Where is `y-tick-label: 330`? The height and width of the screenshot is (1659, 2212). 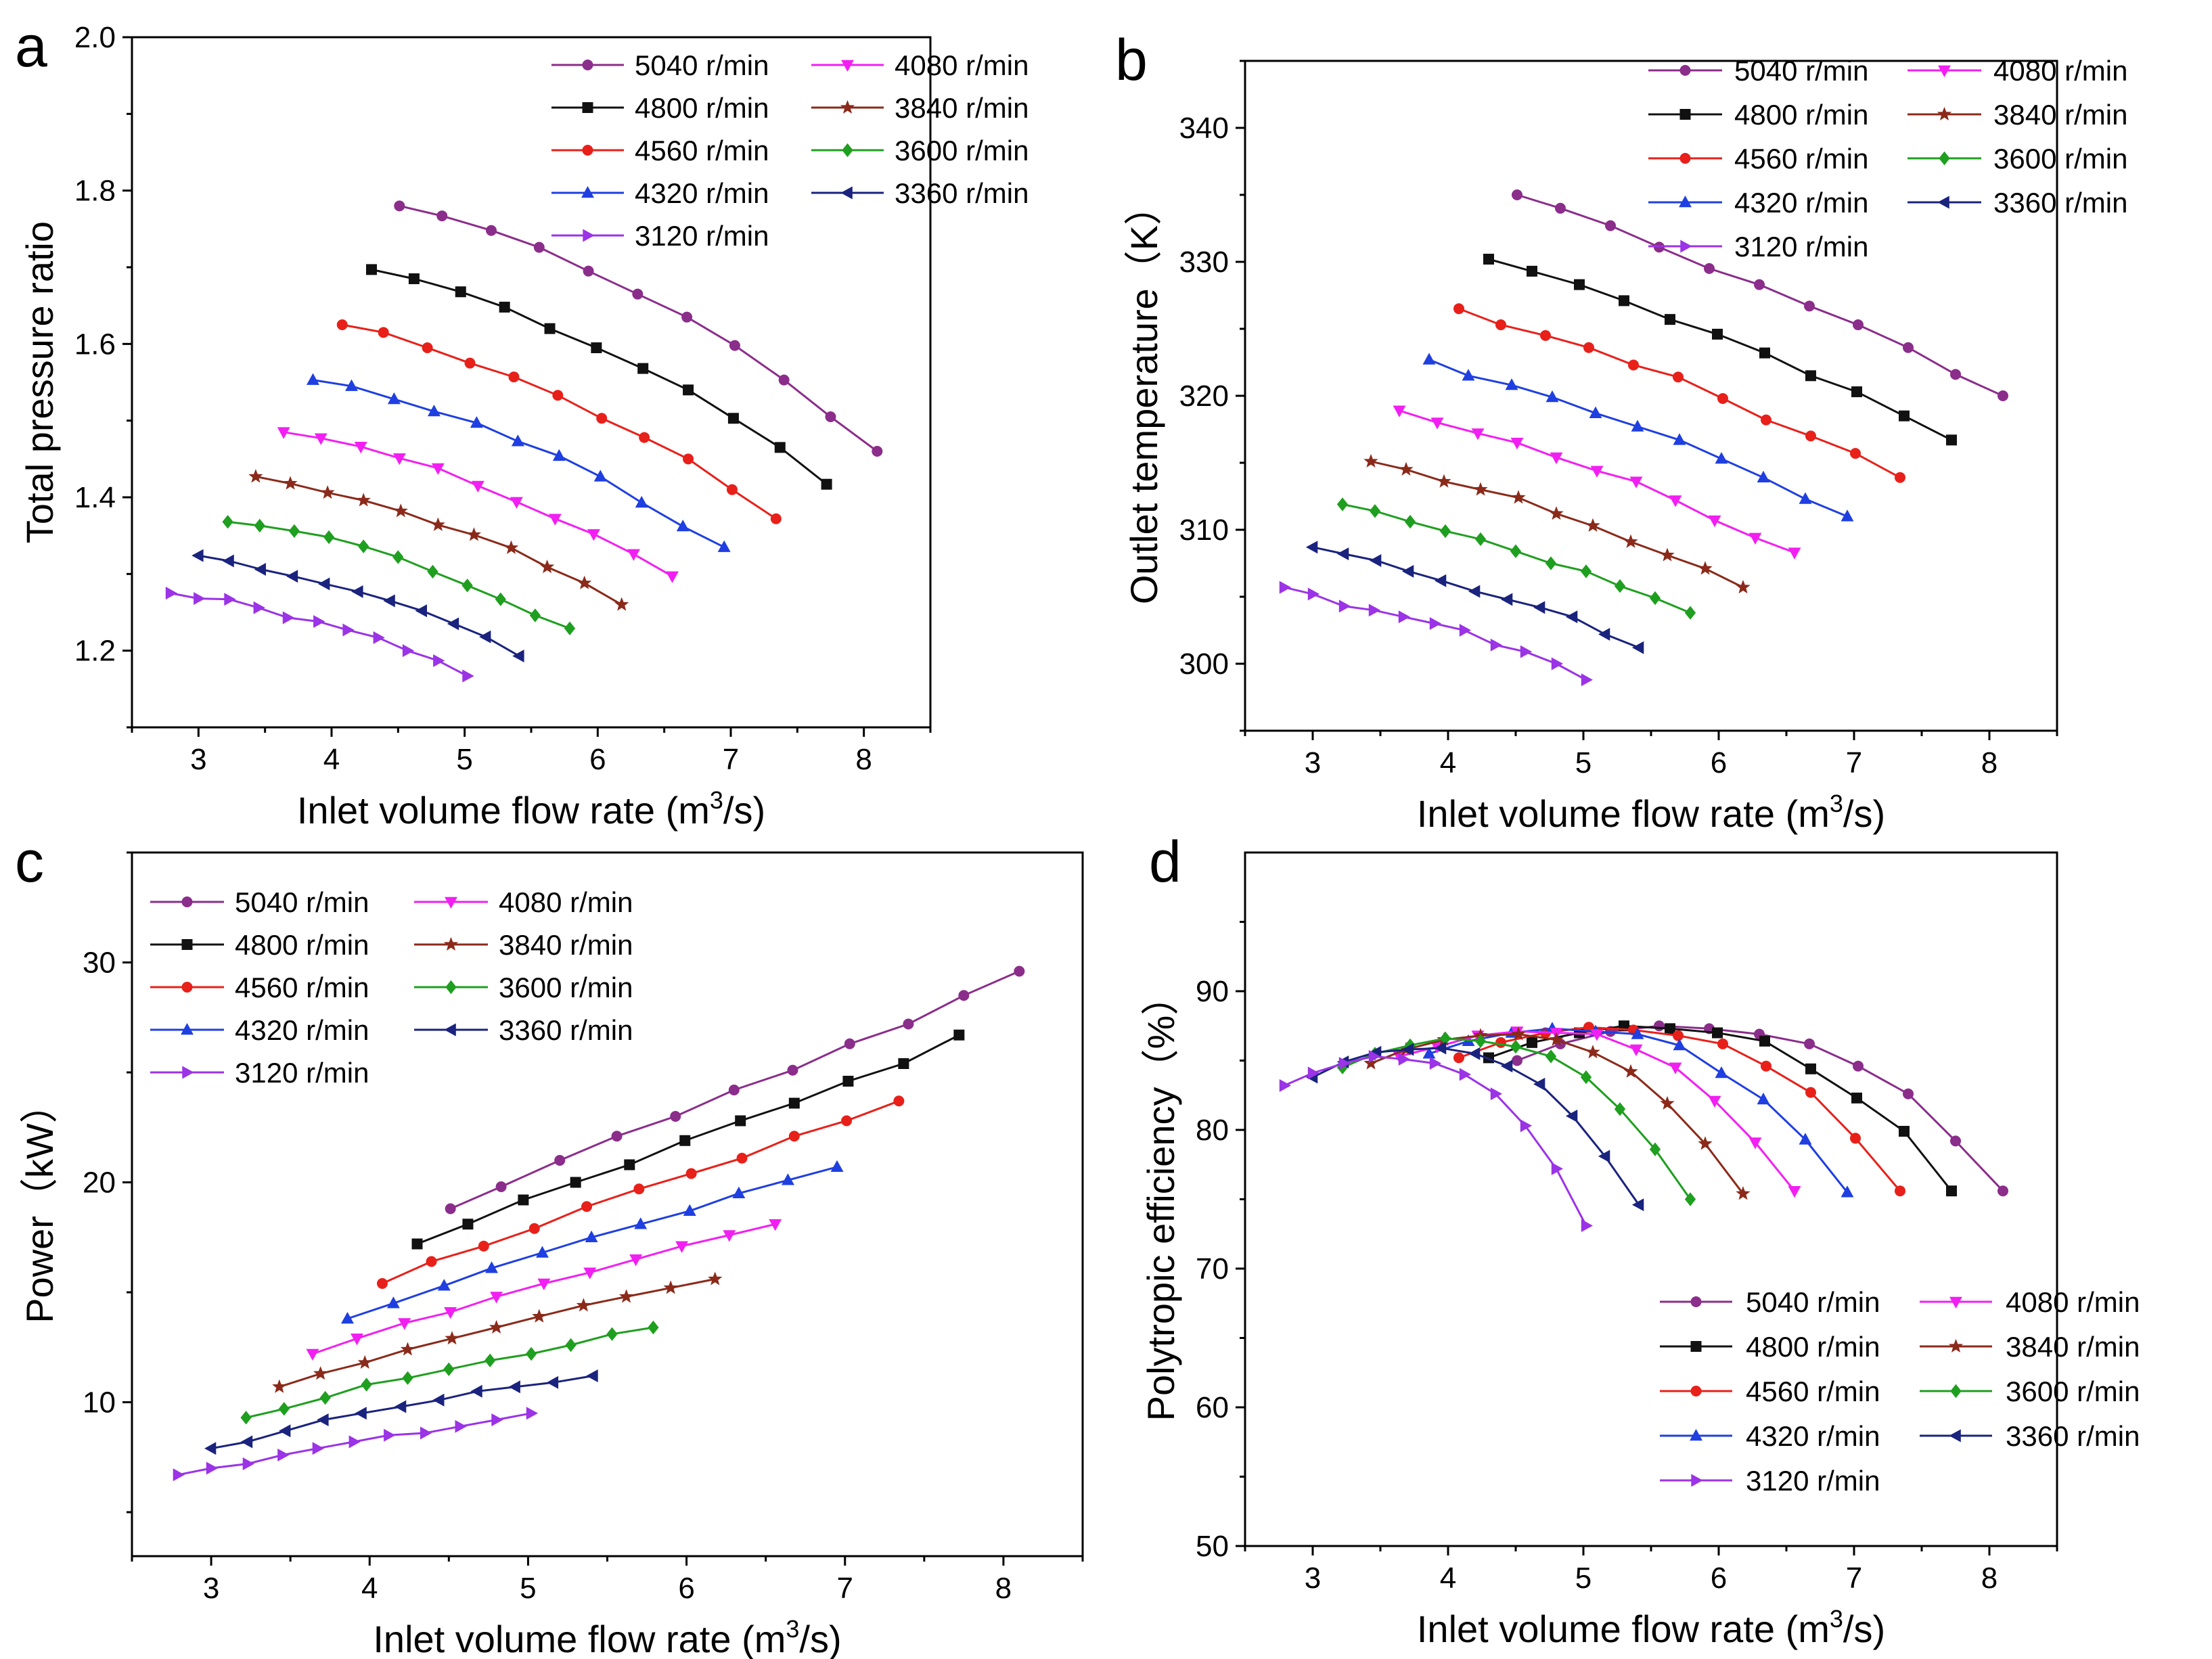 y-tick-label: 330 is located at coordinates (1204, 262).